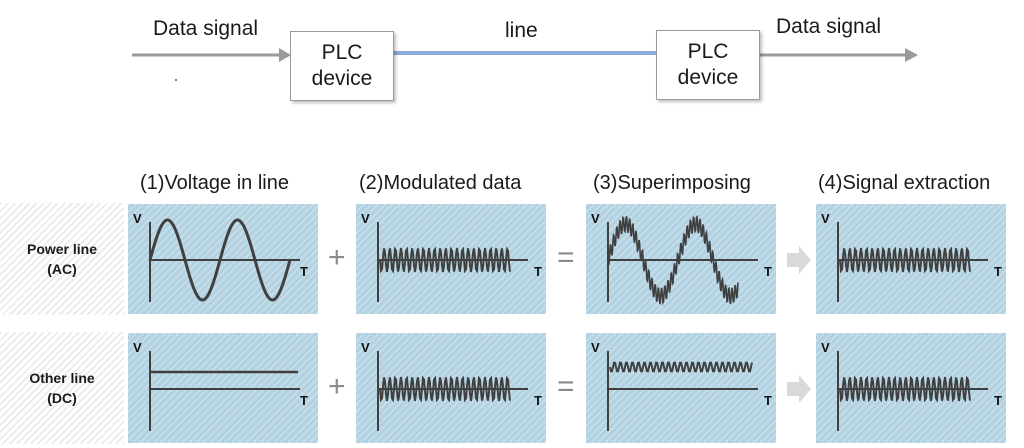 The width and height of the screenshot is (1024, 448). Describe the element at coordinates (672, 183) in the screenshot. I see `column-header-superimposing: (3)Superimposing` at that location.